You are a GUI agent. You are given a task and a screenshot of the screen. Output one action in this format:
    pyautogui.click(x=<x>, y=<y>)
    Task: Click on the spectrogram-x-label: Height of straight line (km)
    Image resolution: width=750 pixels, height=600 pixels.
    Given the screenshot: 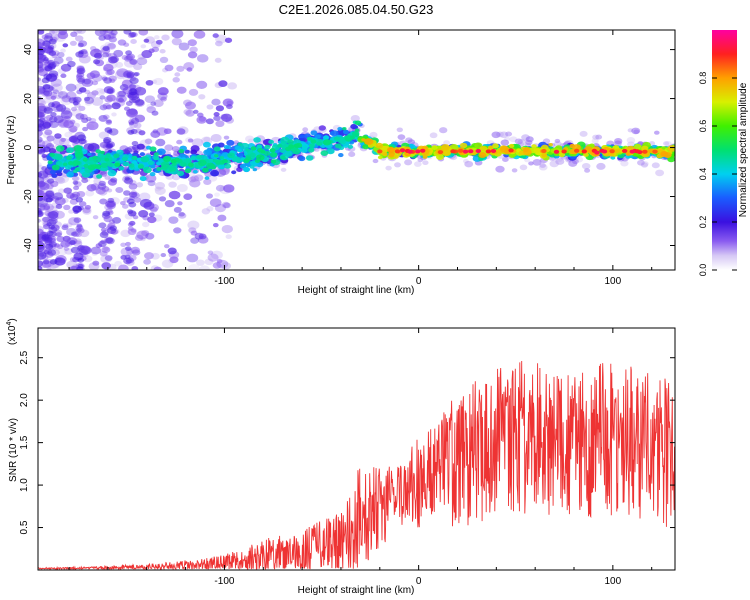 What is the action you would take?
    pyautogui.click(x=356, y=290)
    